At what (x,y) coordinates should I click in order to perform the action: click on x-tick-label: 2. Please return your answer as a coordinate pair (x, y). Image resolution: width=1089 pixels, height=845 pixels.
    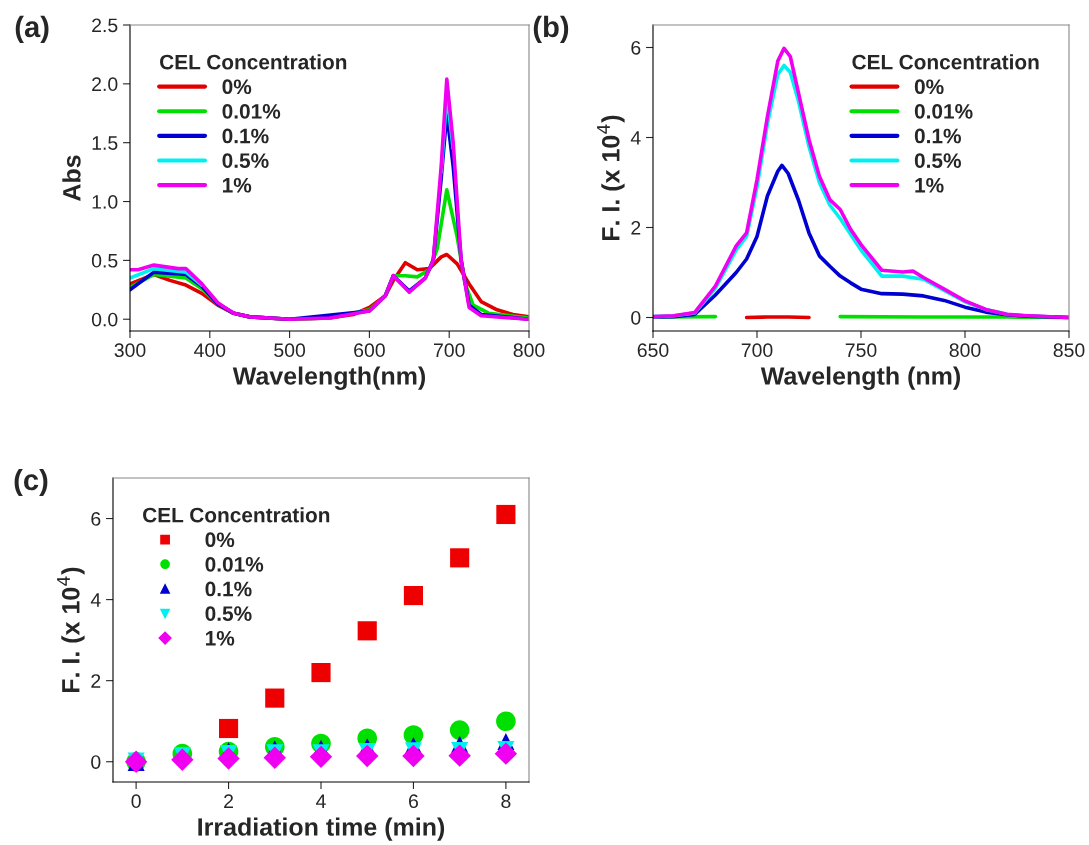
    Looking at the image, I should click on (228, 801).